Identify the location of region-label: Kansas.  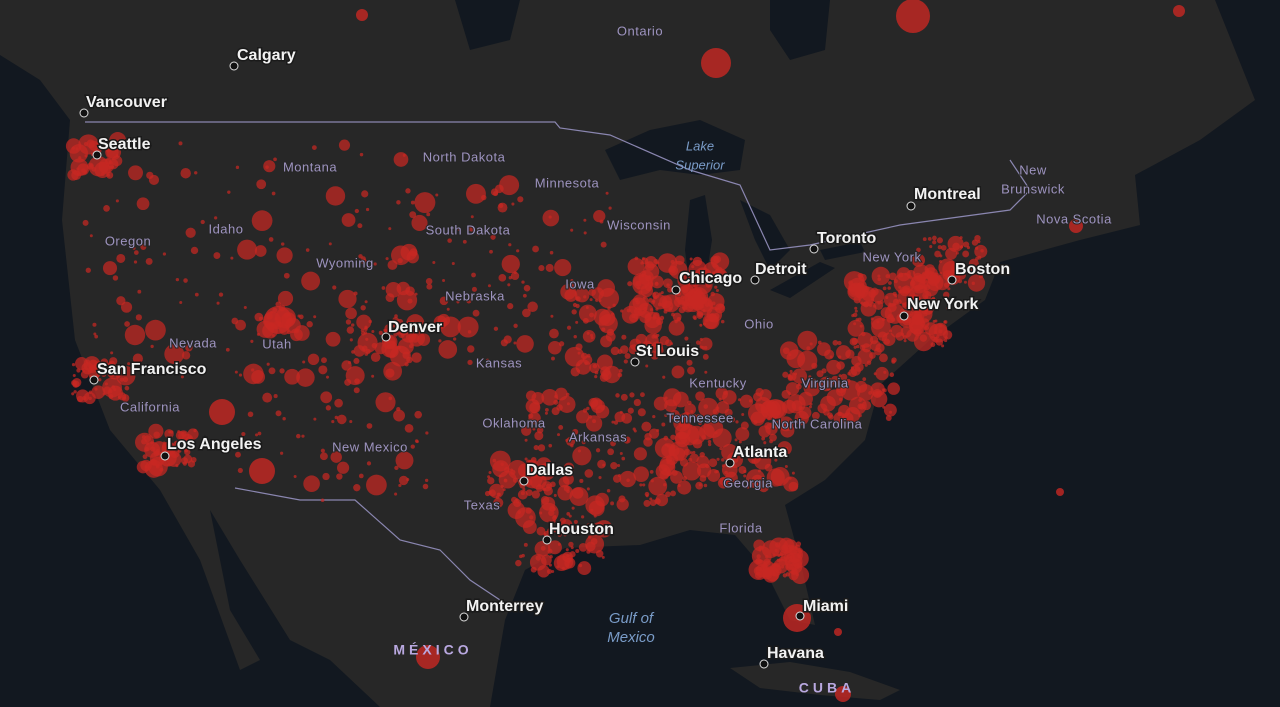
(499, 362).